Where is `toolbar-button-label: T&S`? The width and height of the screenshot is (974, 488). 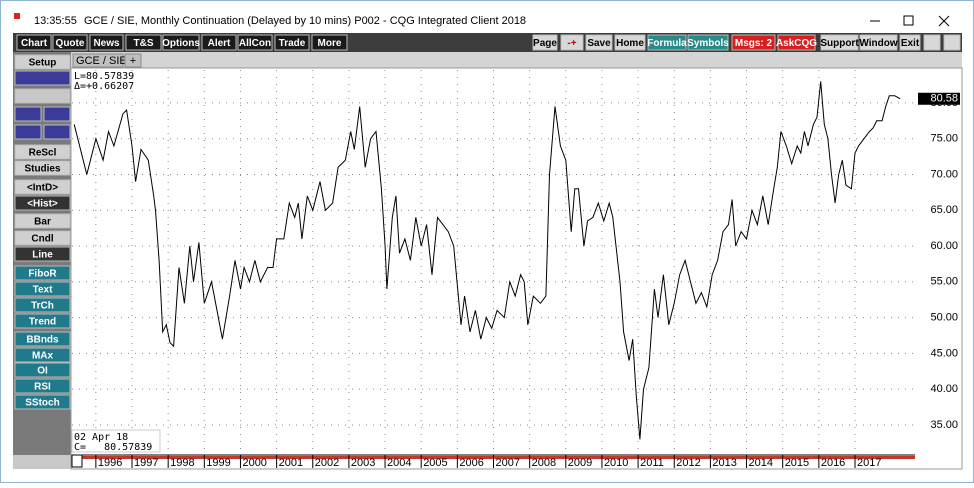
toolbar-button-label: T&S is located at coordinates (144, 43).